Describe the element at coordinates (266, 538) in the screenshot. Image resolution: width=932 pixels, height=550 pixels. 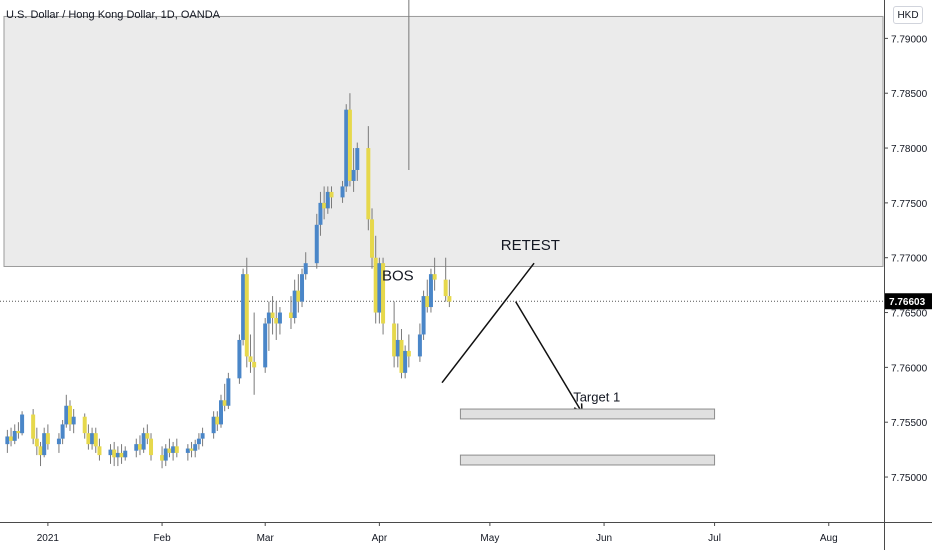
I see `x-tick-label: Mar` at that location.